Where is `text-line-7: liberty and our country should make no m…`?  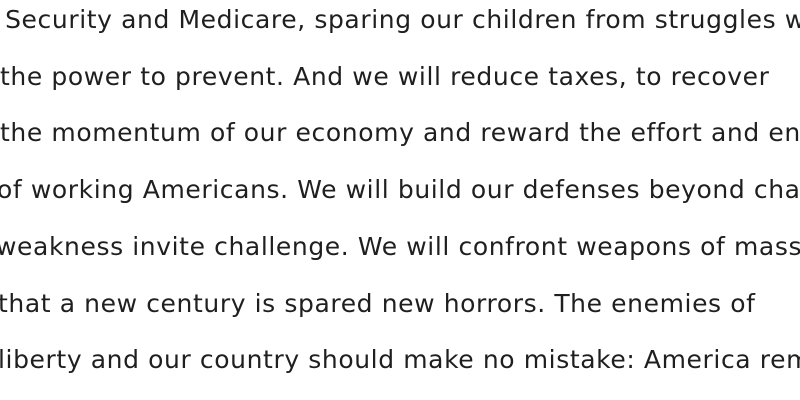 text-line-7: liberty and our country should make no m… is located at coordinates (400, 359).